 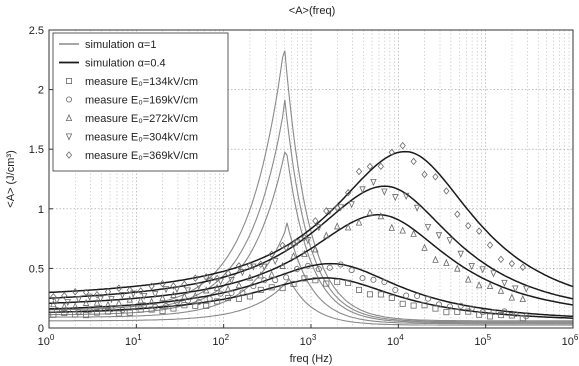 What do you see at coordinates (41, 329) in the screenshot?
I see `y-tick-label: 0` at bounding box center [41, 329].